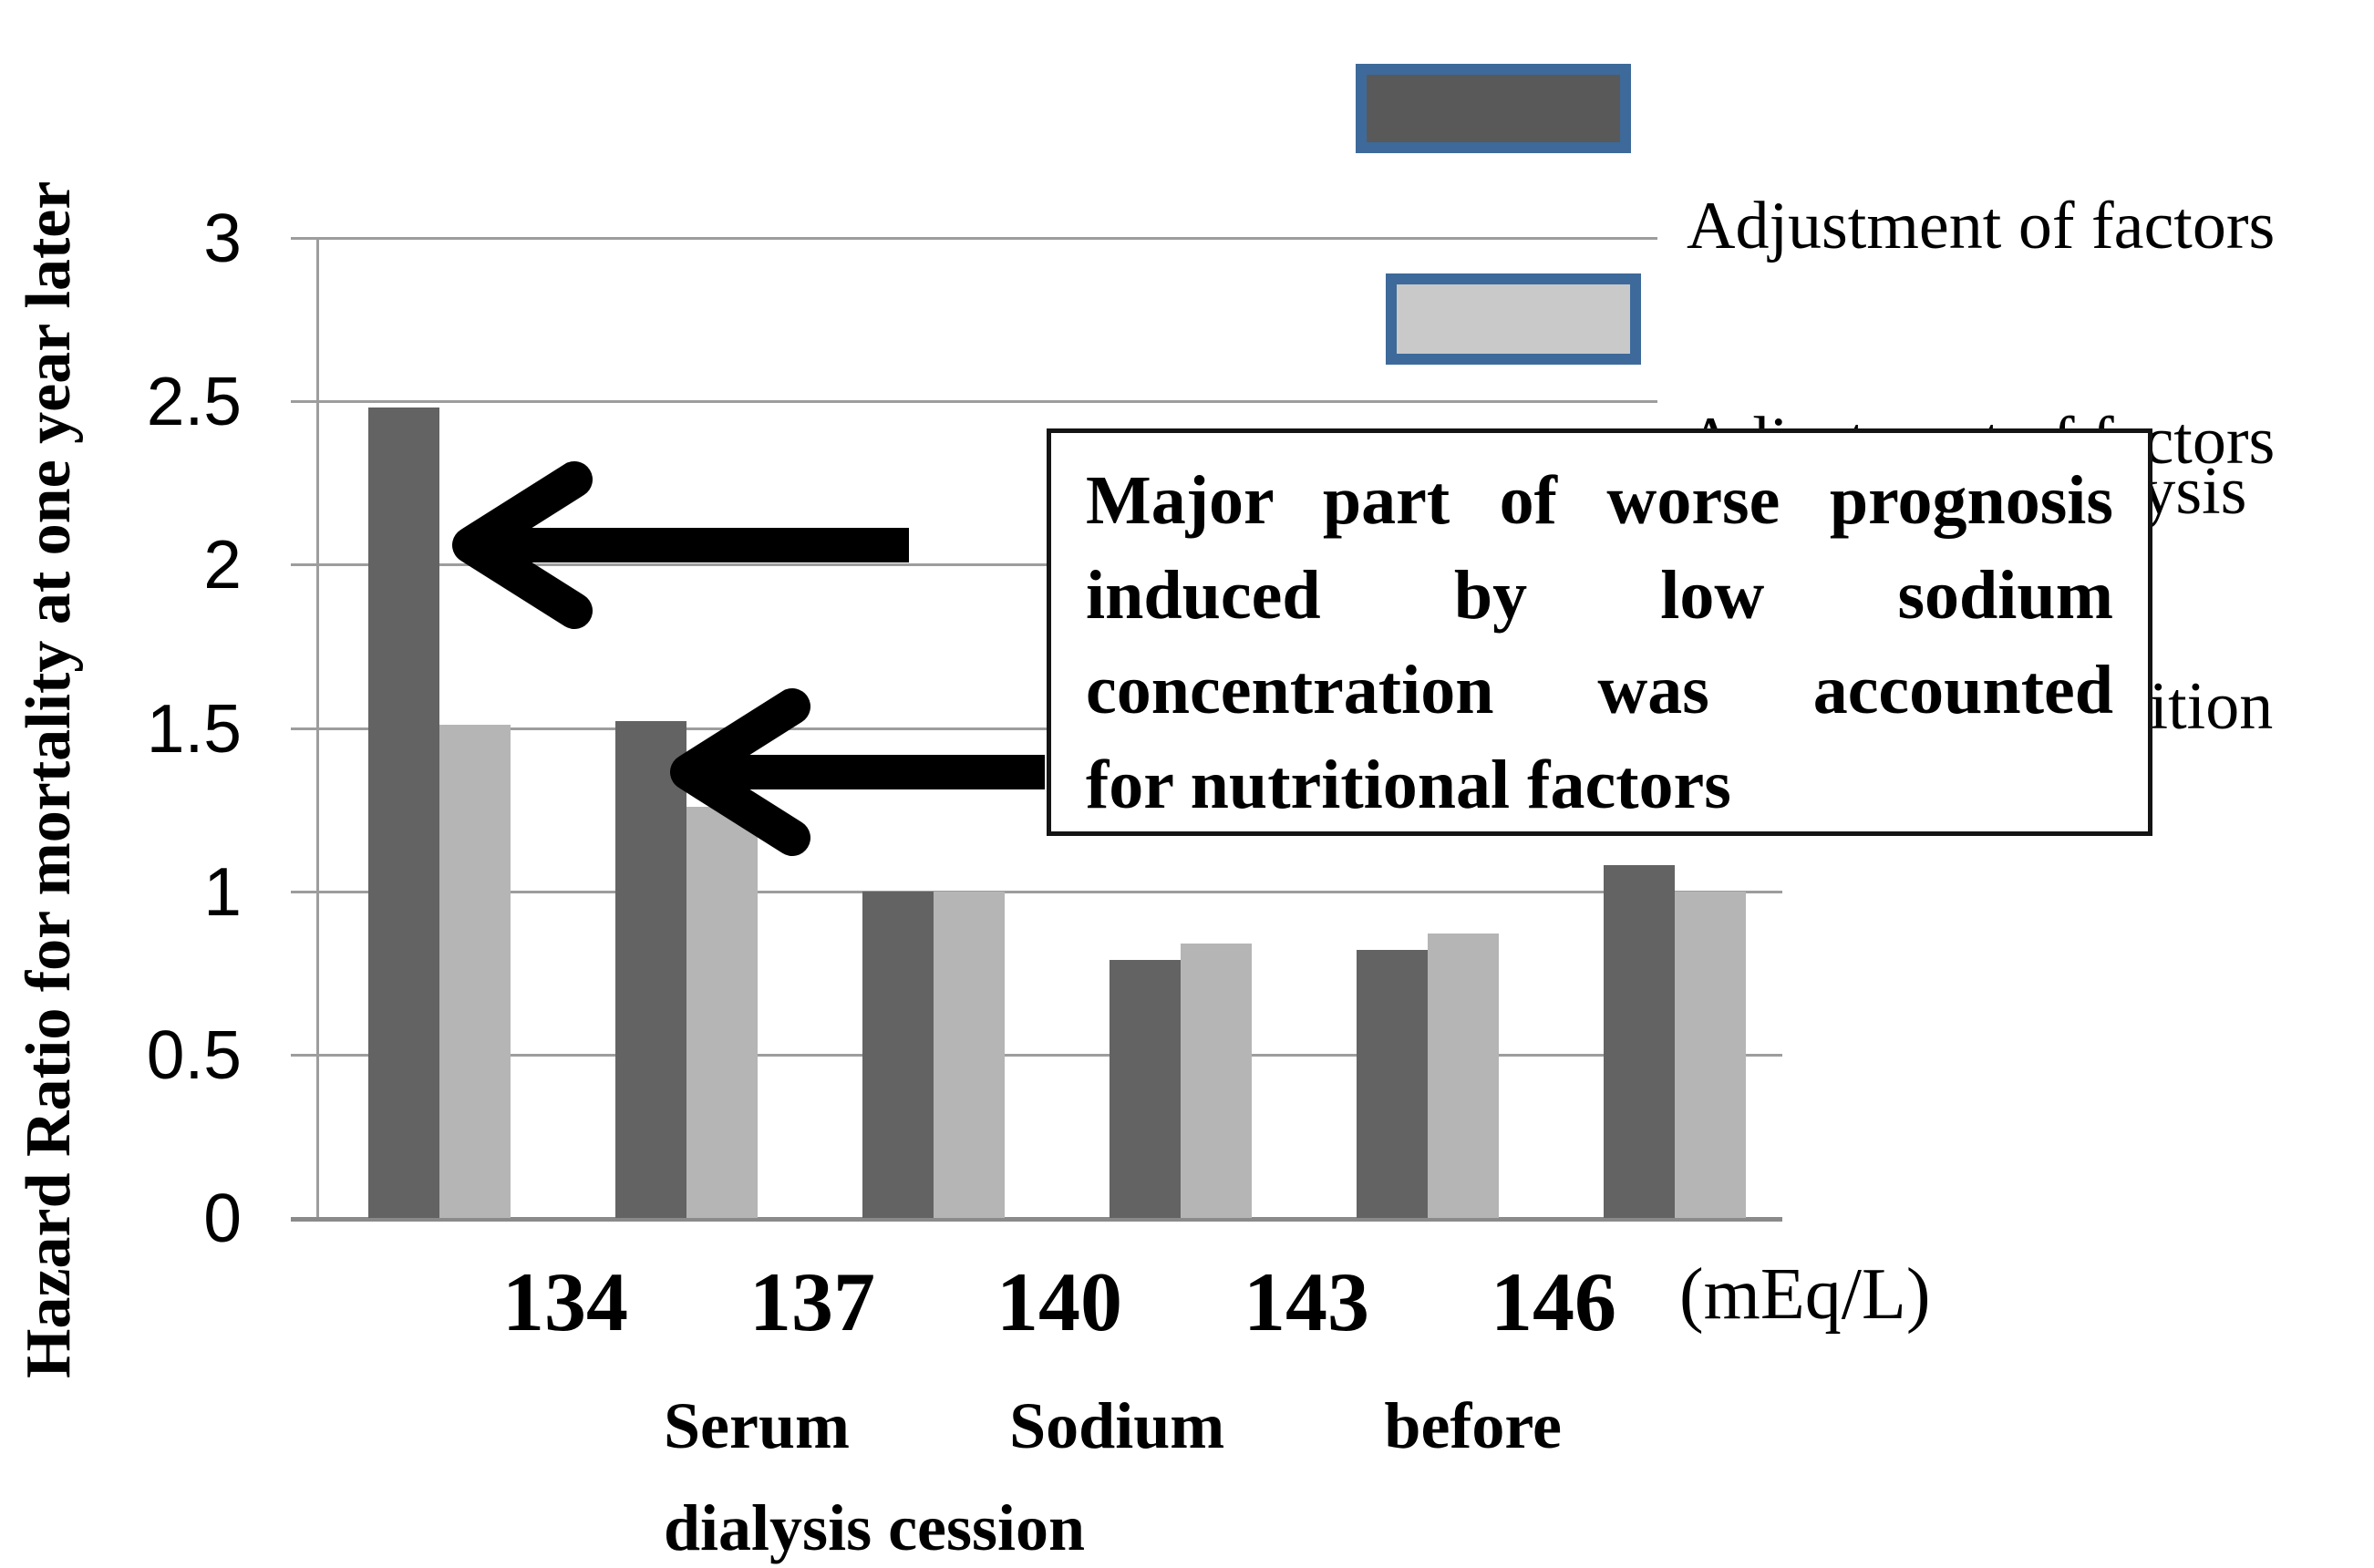 This screenshot has height=1568, width=2374. What do you see at coordinates (1981, 226) in the screenshot?
I see `legend-label-dialysis-line1: Adjustment of factors` at bounding box center [1981, 226].